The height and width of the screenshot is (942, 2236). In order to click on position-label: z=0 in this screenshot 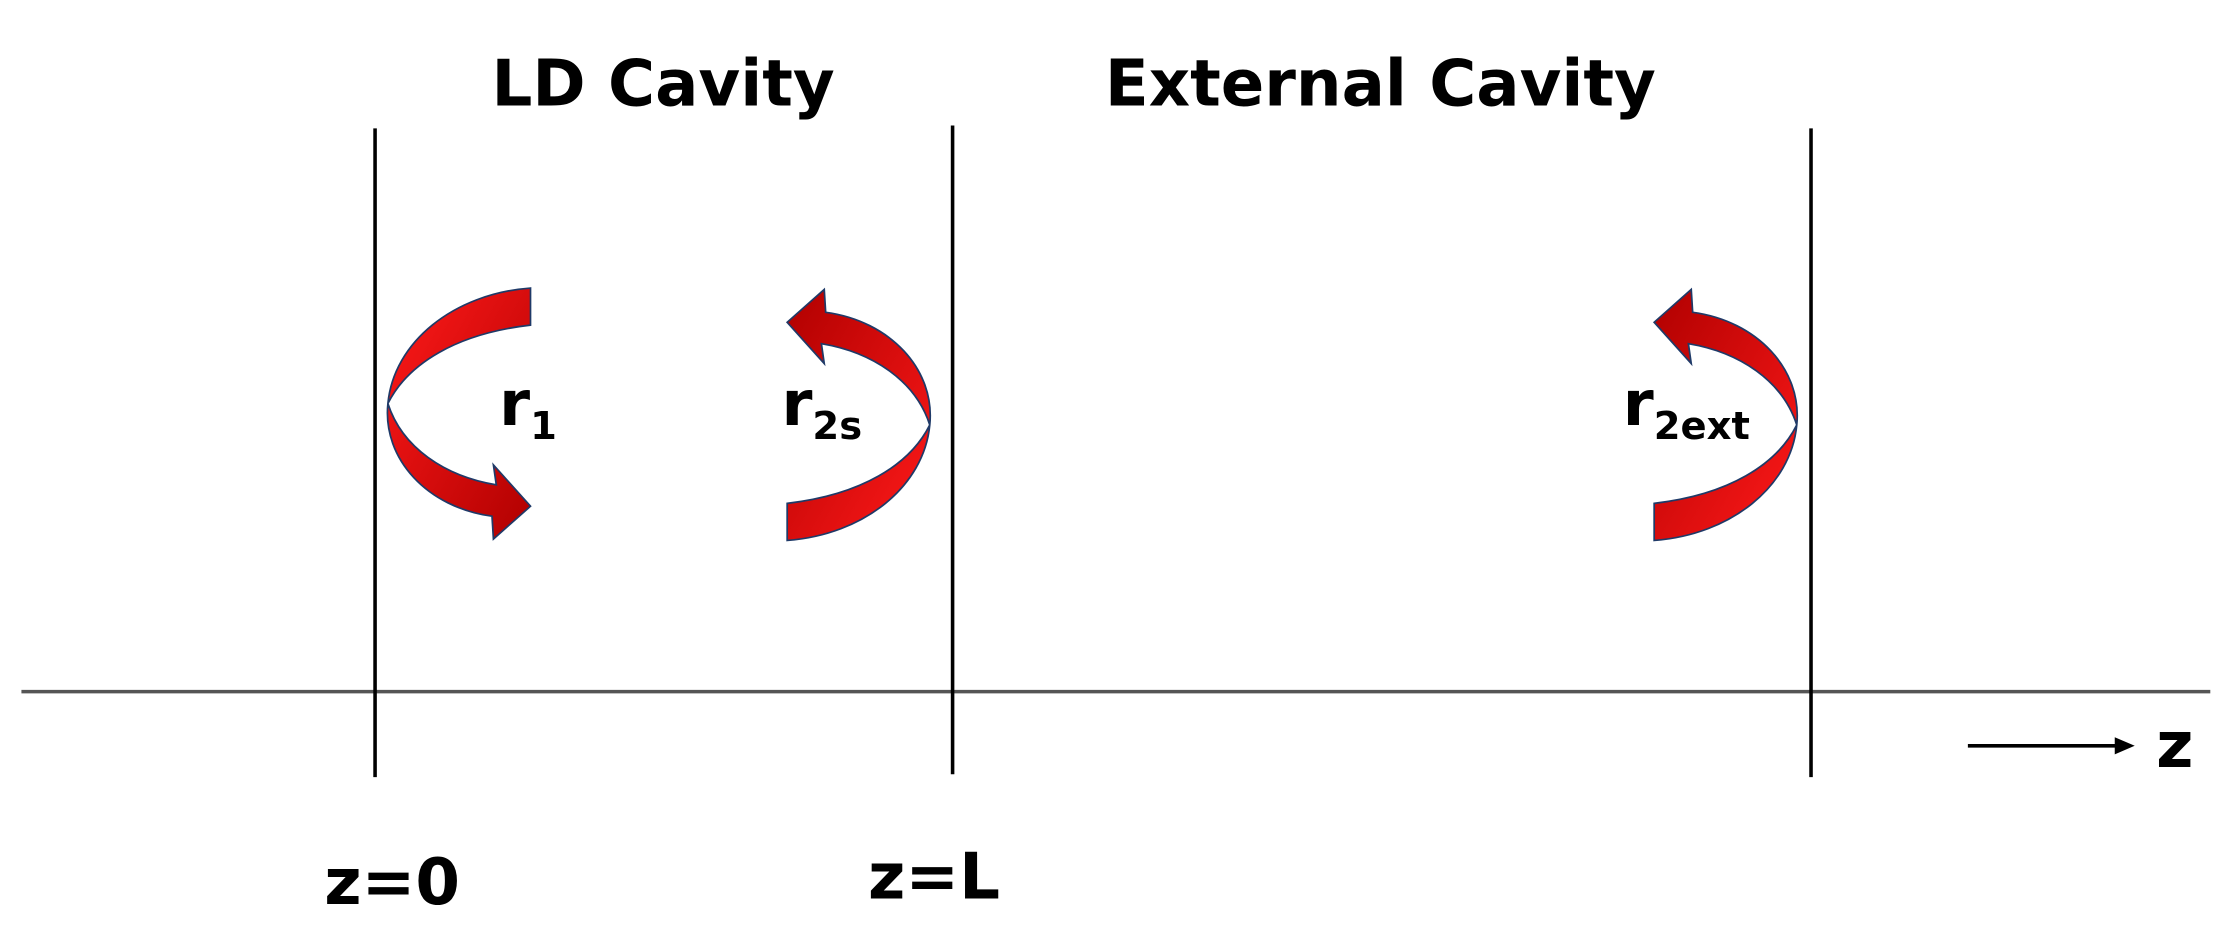, I will do `click(392, 882)`.